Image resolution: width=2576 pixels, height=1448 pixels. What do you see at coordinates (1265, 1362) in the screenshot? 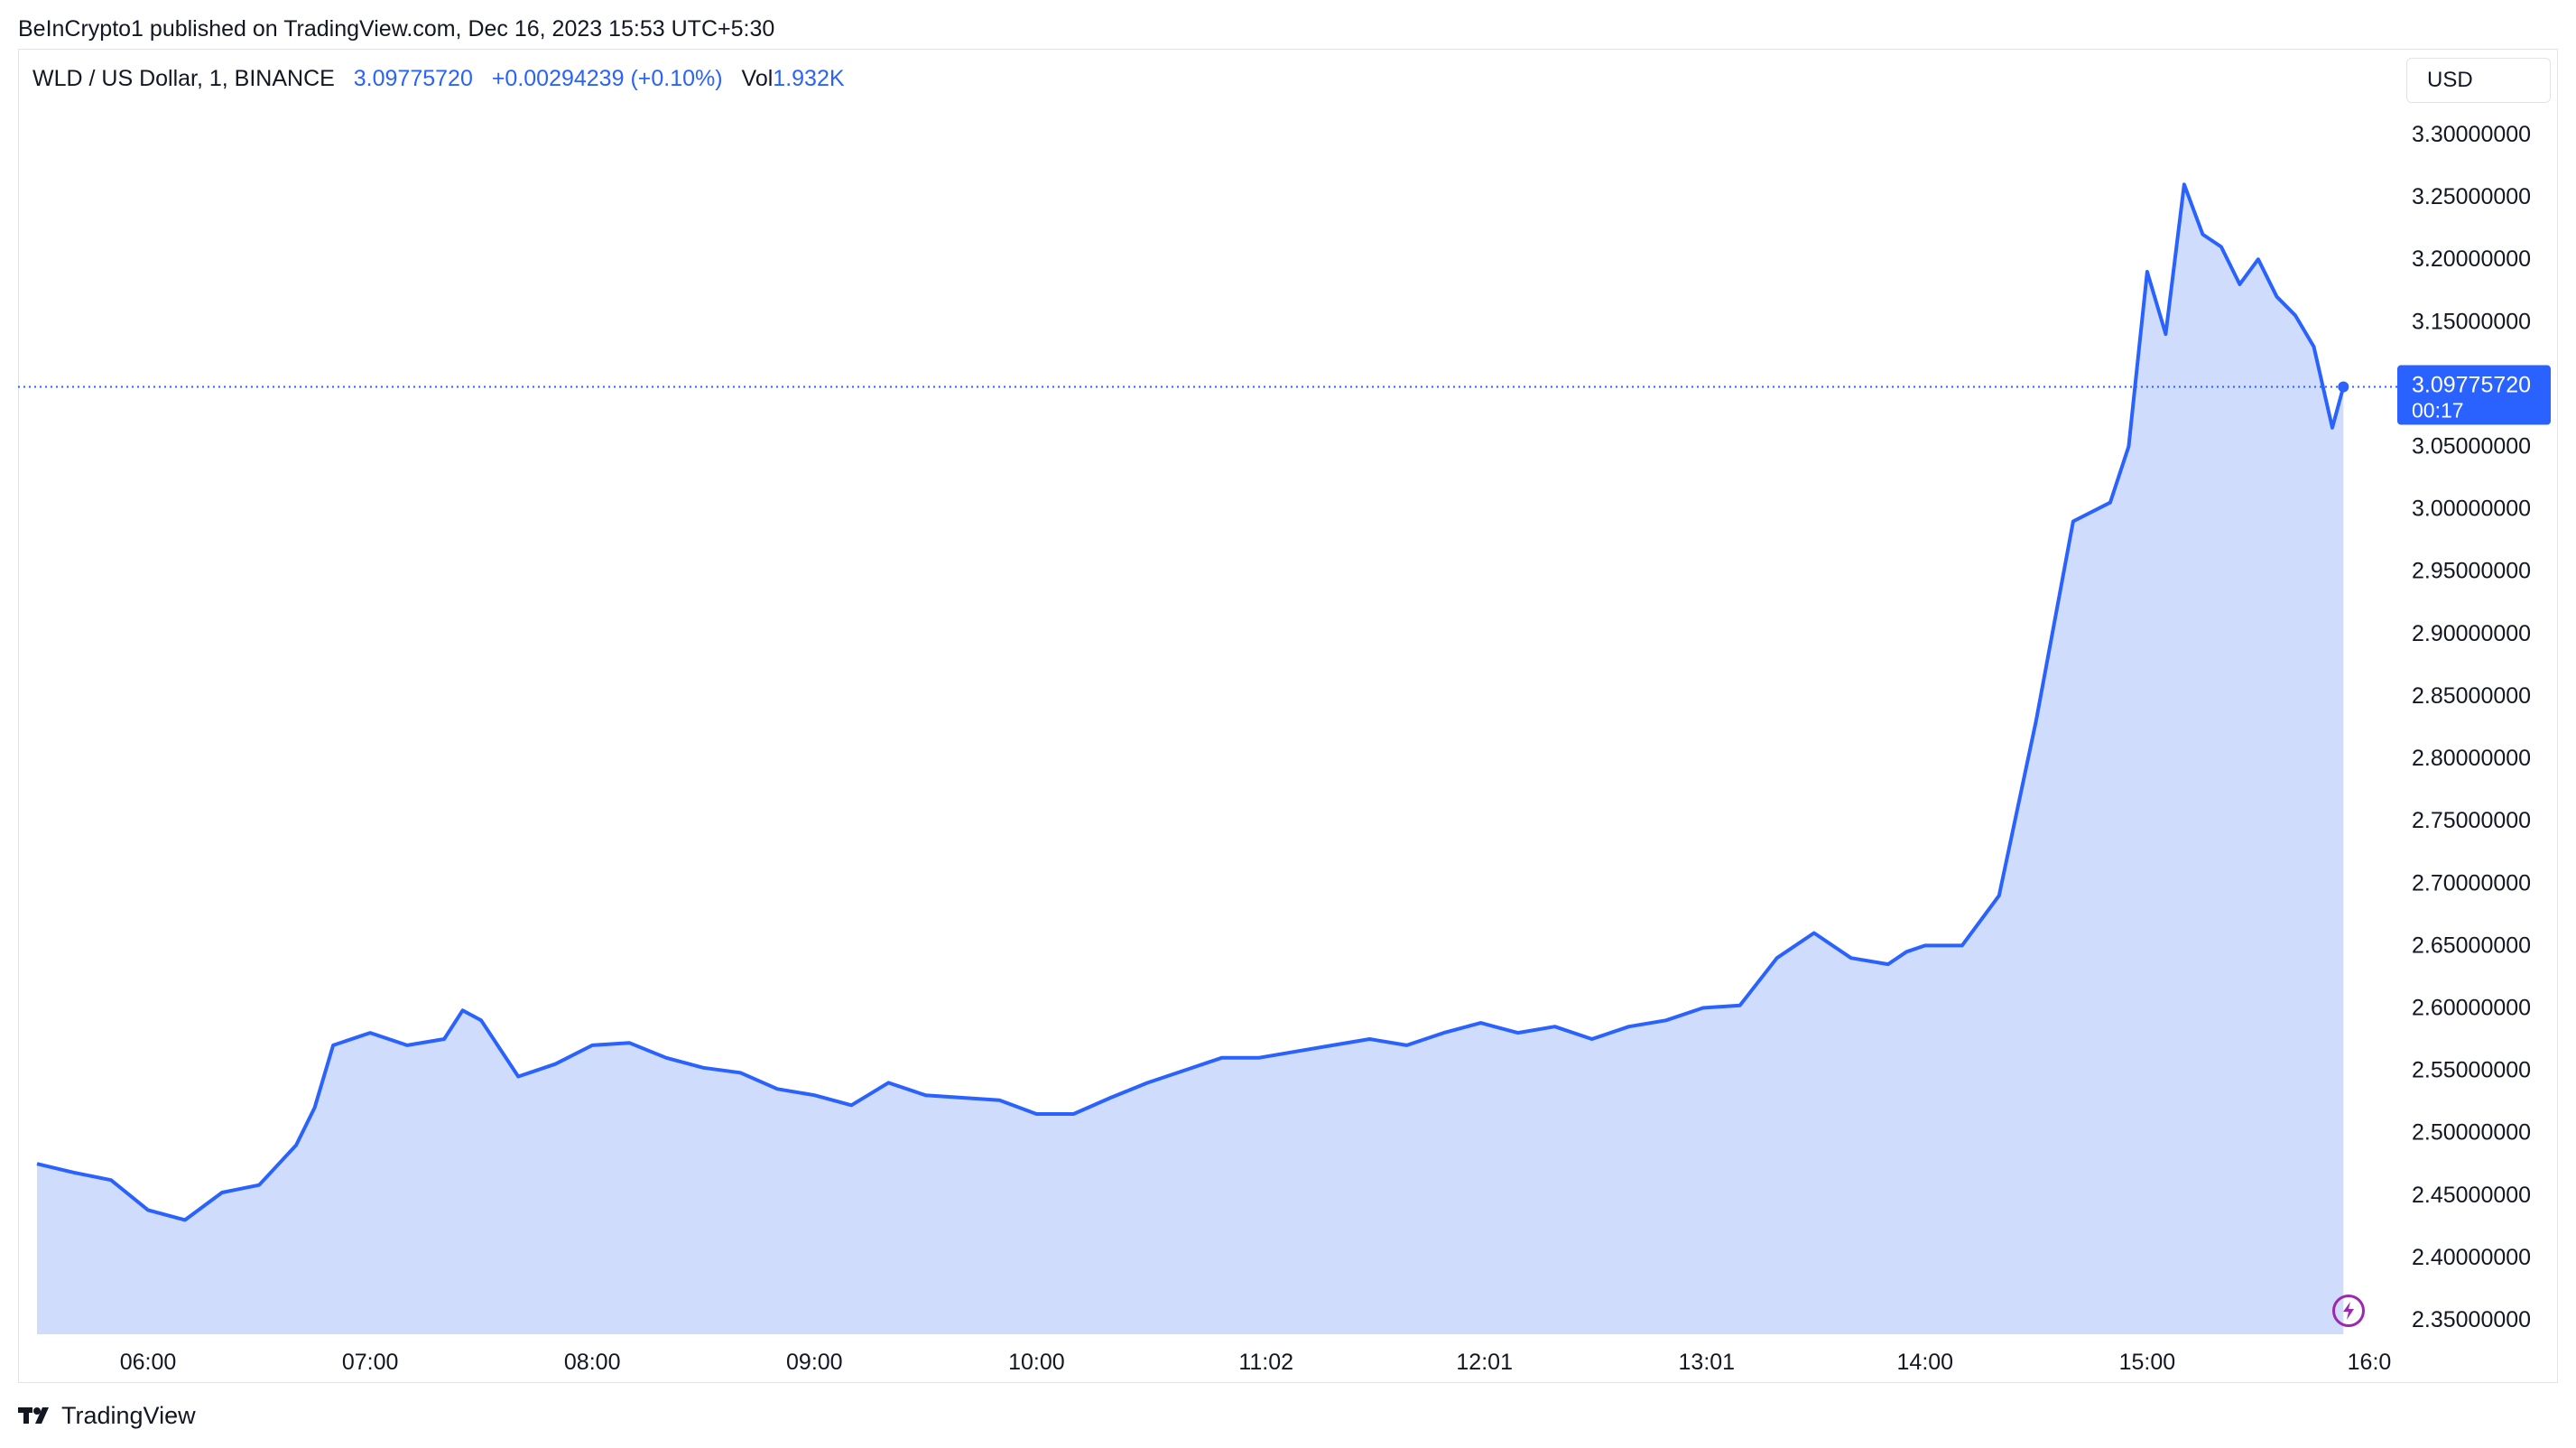
I see `x-tick-label-5: 11:02` at bounding box center [1265, 1362].